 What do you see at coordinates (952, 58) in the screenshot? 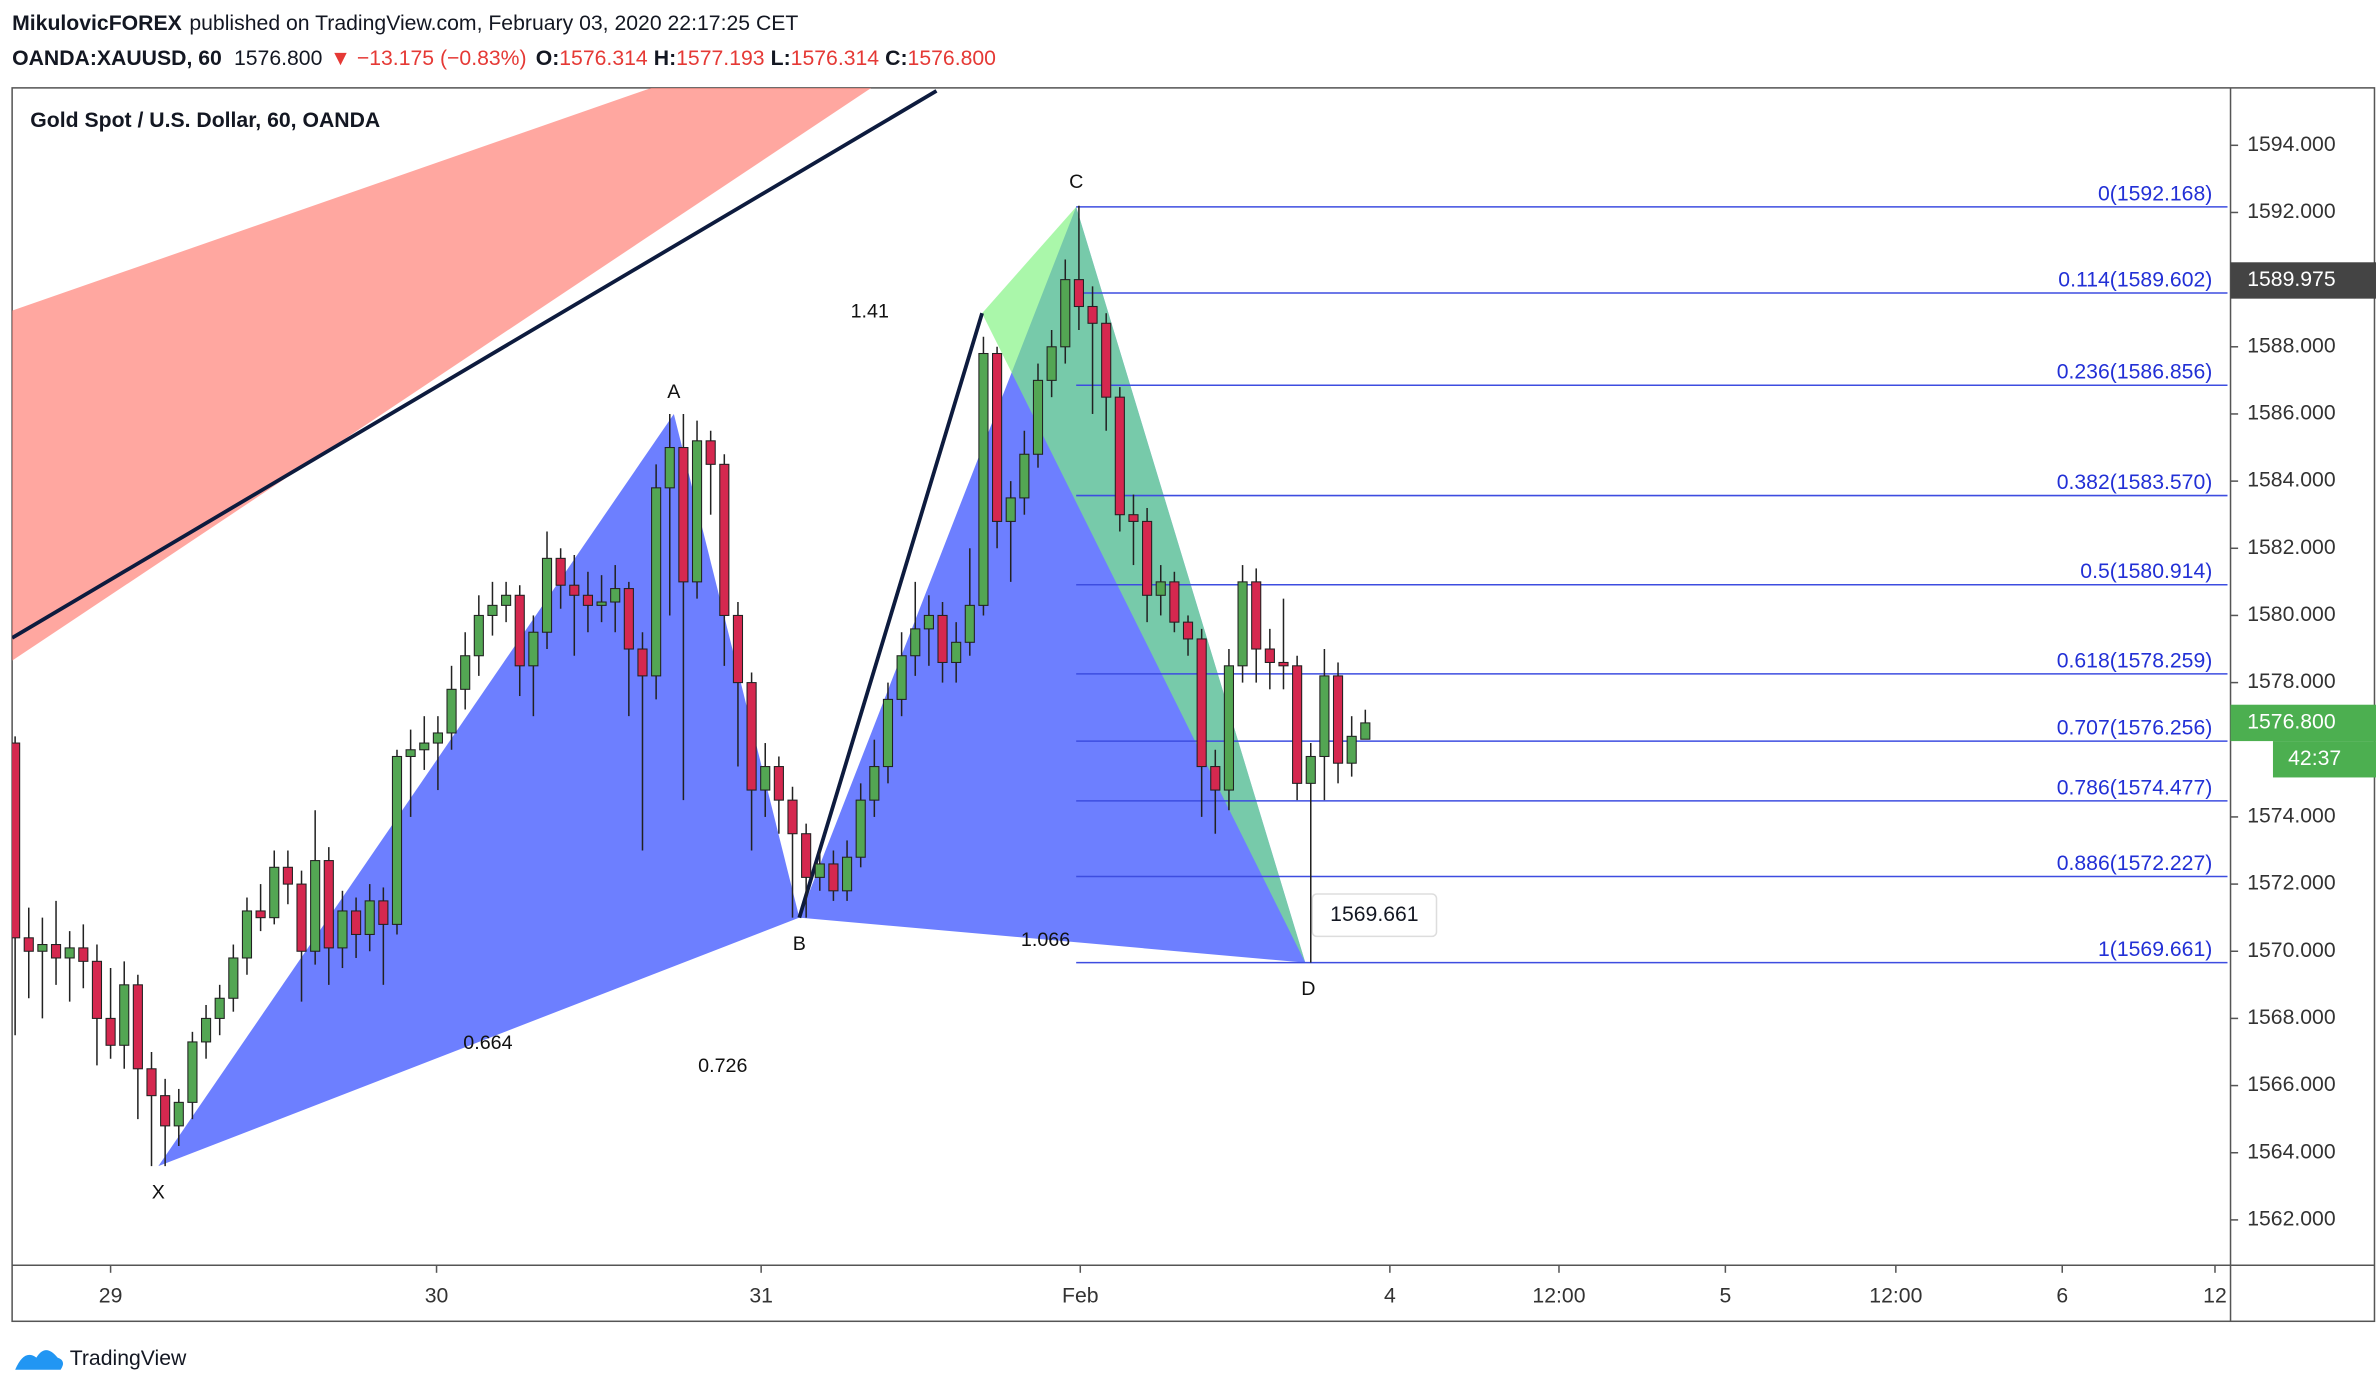
I see `close: 1576.800` at bounding box center [952, 58].